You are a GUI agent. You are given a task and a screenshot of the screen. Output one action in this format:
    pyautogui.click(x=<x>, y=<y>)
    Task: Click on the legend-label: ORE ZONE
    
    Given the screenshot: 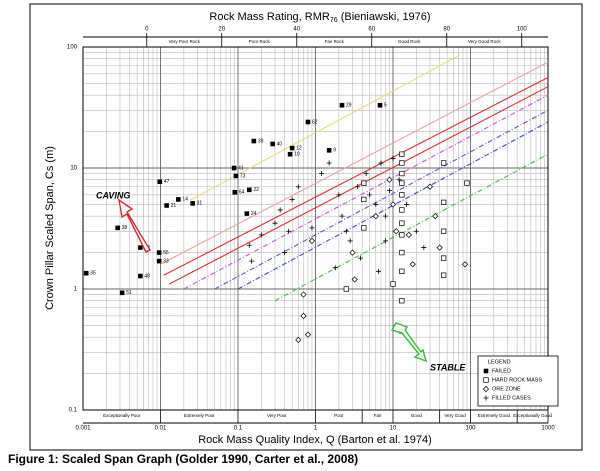 What is the action you would take?
    pyautogui.click(x=506, y=389)
    